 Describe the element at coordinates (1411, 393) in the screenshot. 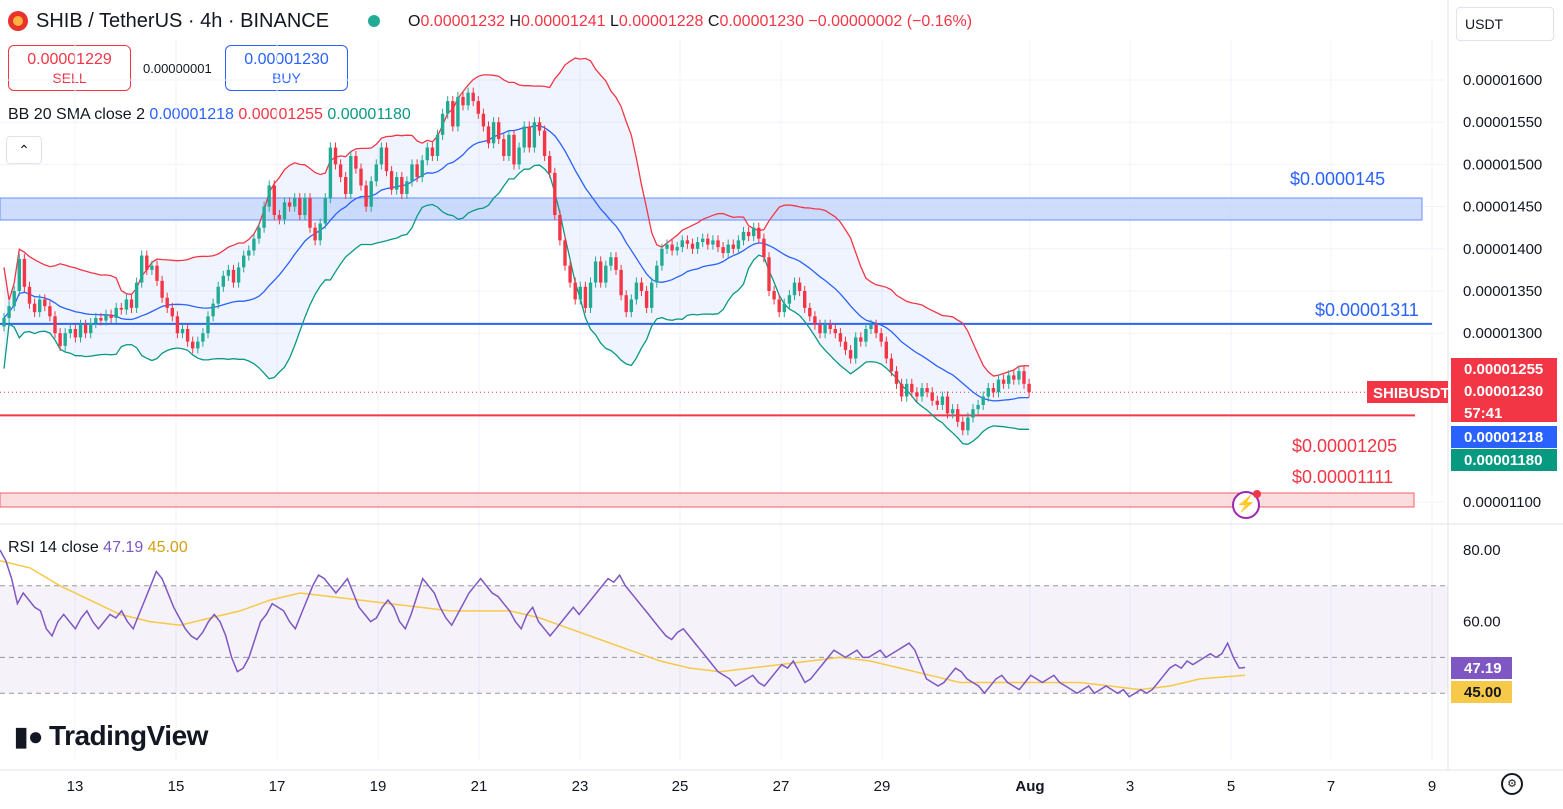

I see `symbol-badge: SHIBUSDT` at that location.